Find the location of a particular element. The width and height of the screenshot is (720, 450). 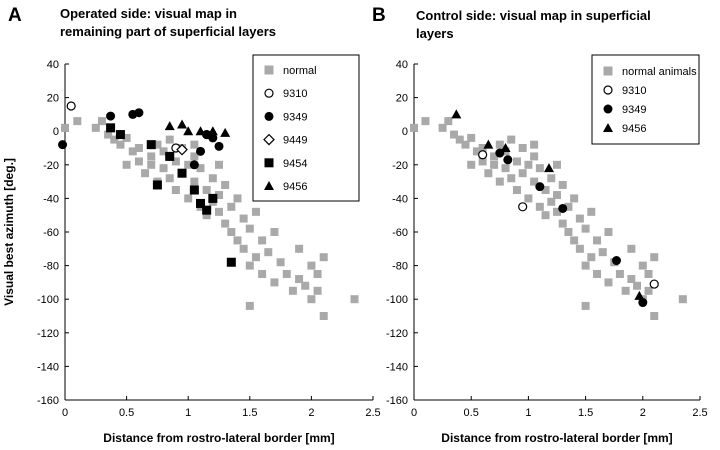

x-axis-label: Distance from rostro-lateral border [mm] is located at coordinates (556, 438).